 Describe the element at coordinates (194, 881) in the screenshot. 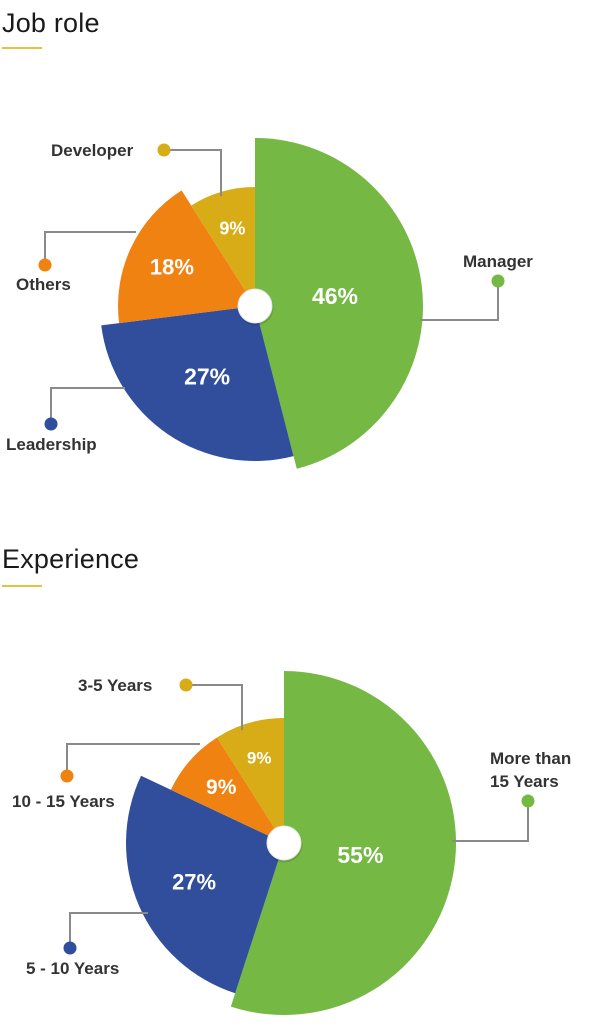

I see `pie-label-5-10-years: 27%` at that location.